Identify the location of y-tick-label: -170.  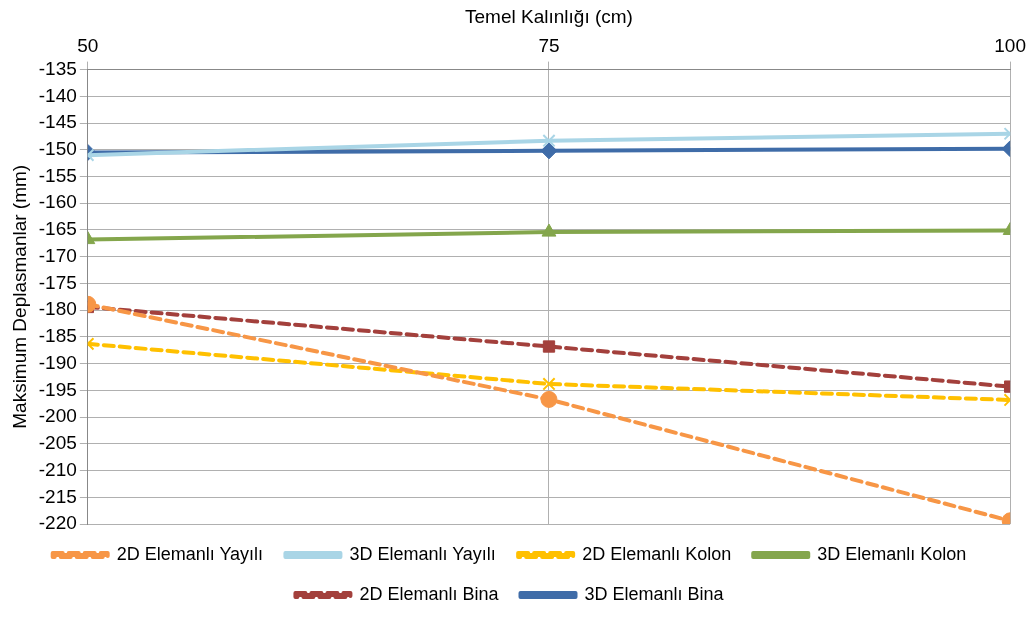
(57, 255).